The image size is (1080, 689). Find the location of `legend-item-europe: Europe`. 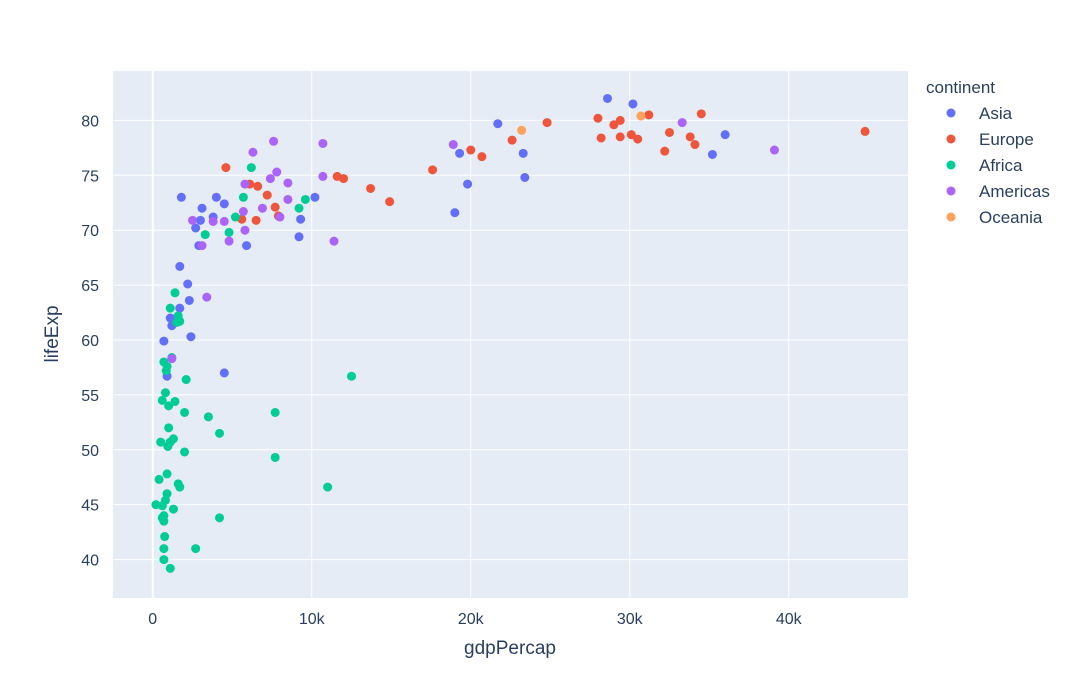

legend-item-europe: Europe is located at coordinates (990, 139).